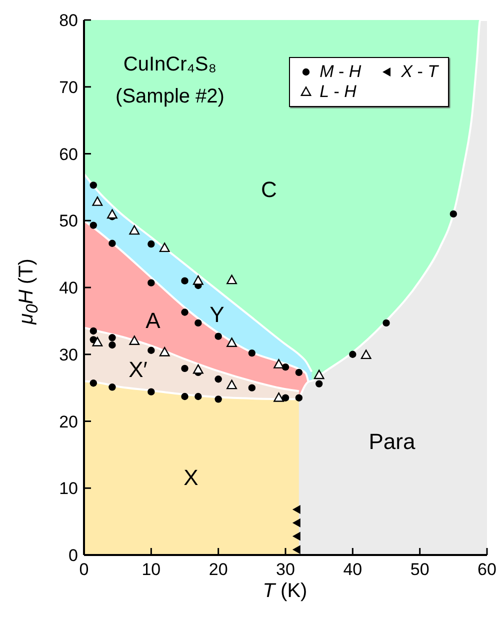 The image size is (499, 623). I want to click on x-tick-label: 60, so click(487, 569).